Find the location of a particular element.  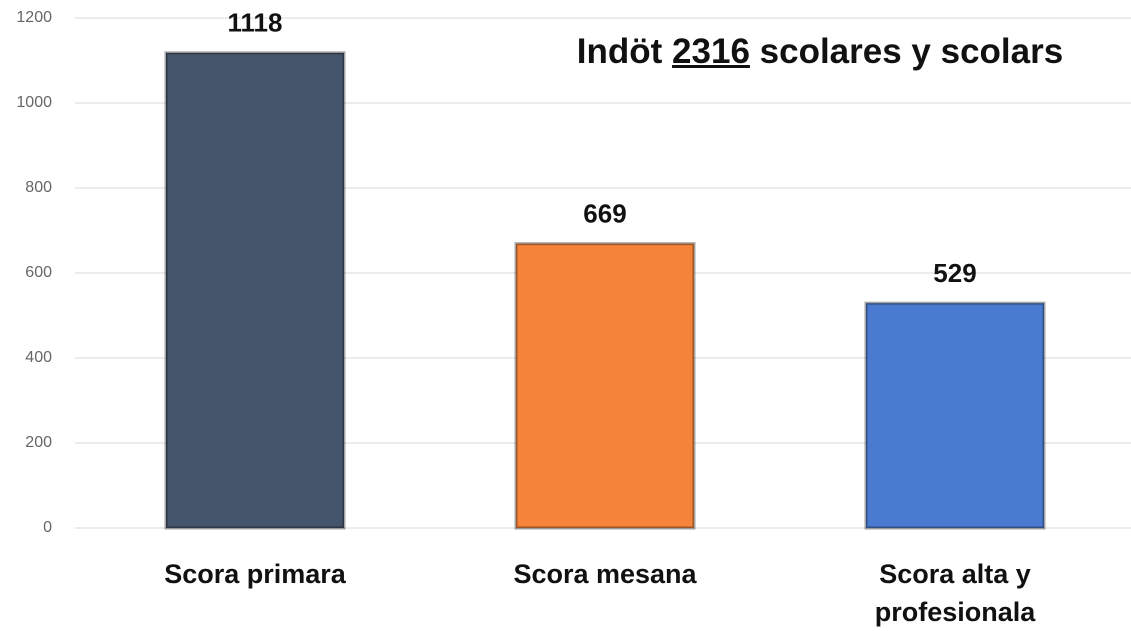

y-tick-label: 800 is located at coordinates (38, 187).